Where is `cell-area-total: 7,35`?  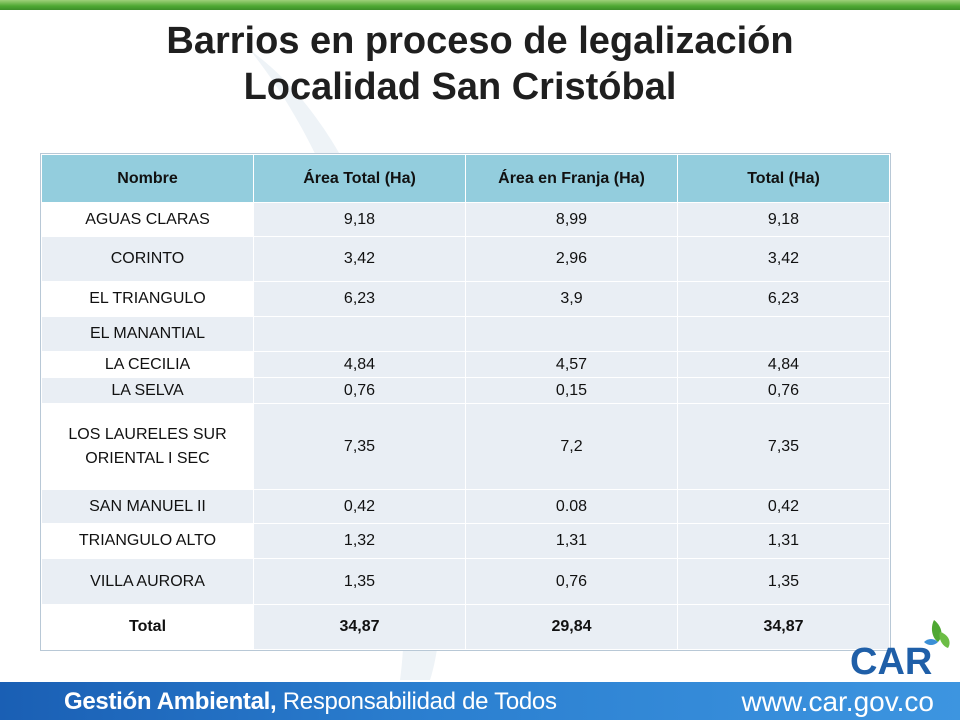 cell-area-total: 7,35 is located at coordinates (359, 446).